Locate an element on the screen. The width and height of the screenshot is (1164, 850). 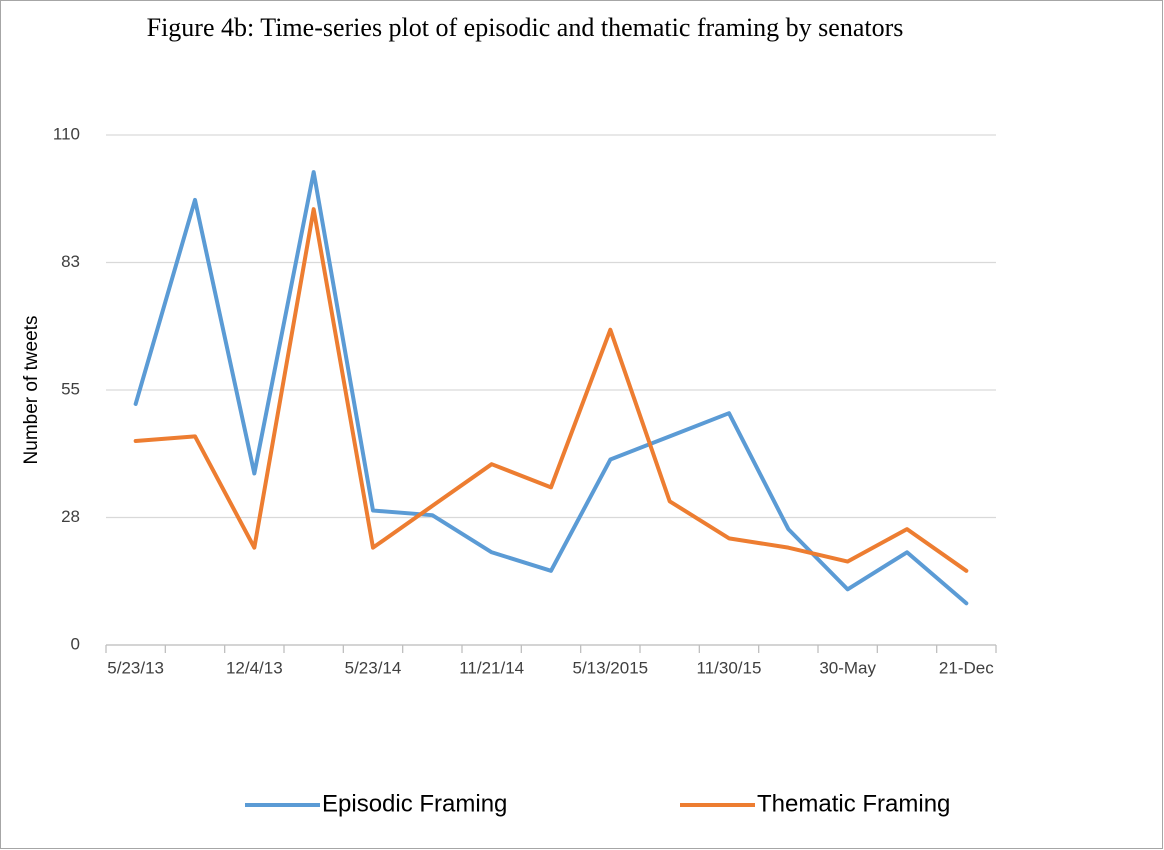
legend-label: Thematic Framing is located at coordinates (853, 803).